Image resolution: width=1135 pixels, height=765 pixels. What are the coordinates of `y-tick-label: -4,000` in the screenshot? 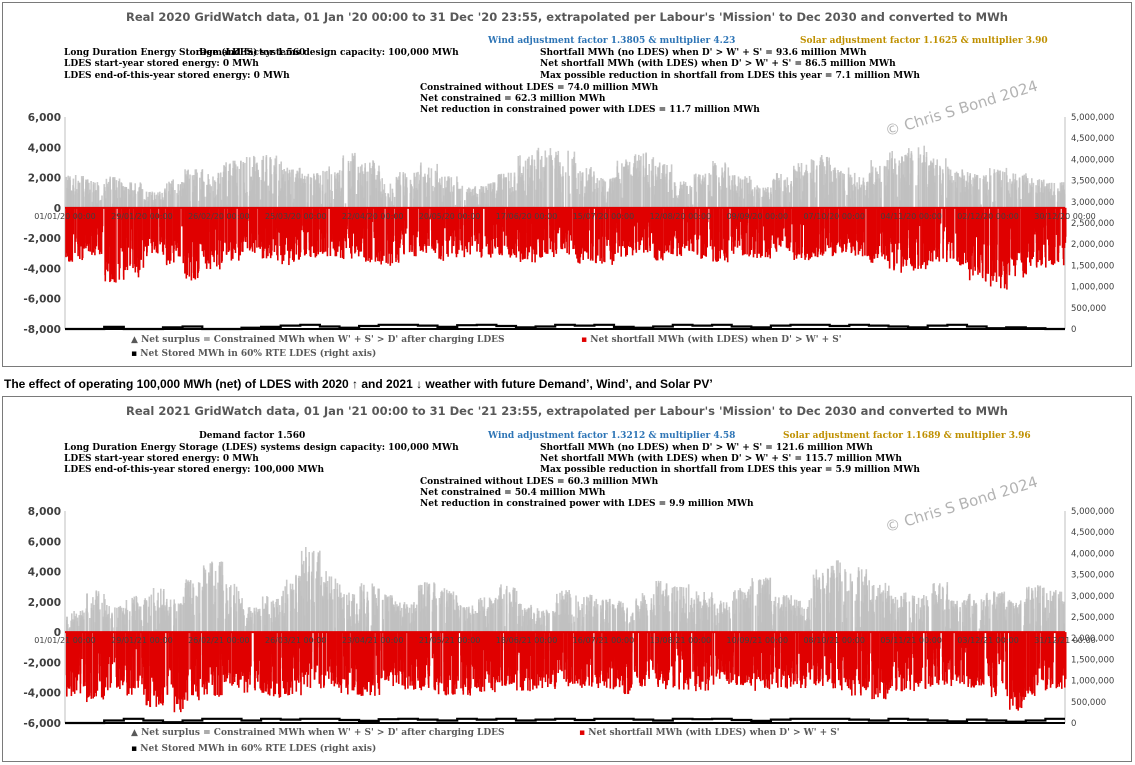 It's located at (42, 269).